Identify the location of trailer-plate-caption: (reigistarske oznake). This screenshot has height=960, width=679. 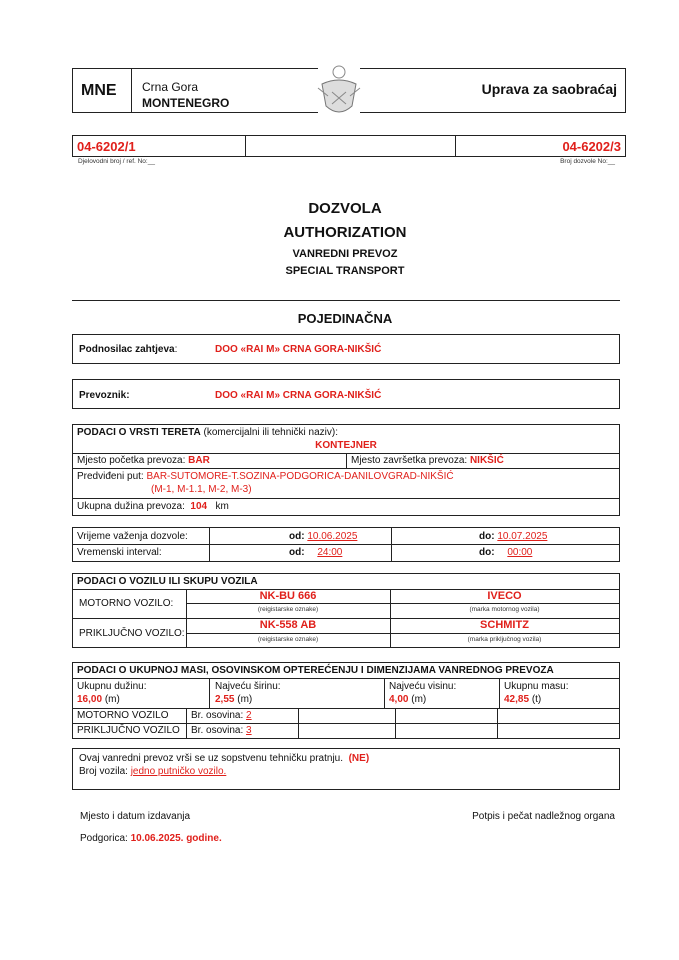
(288, 639).